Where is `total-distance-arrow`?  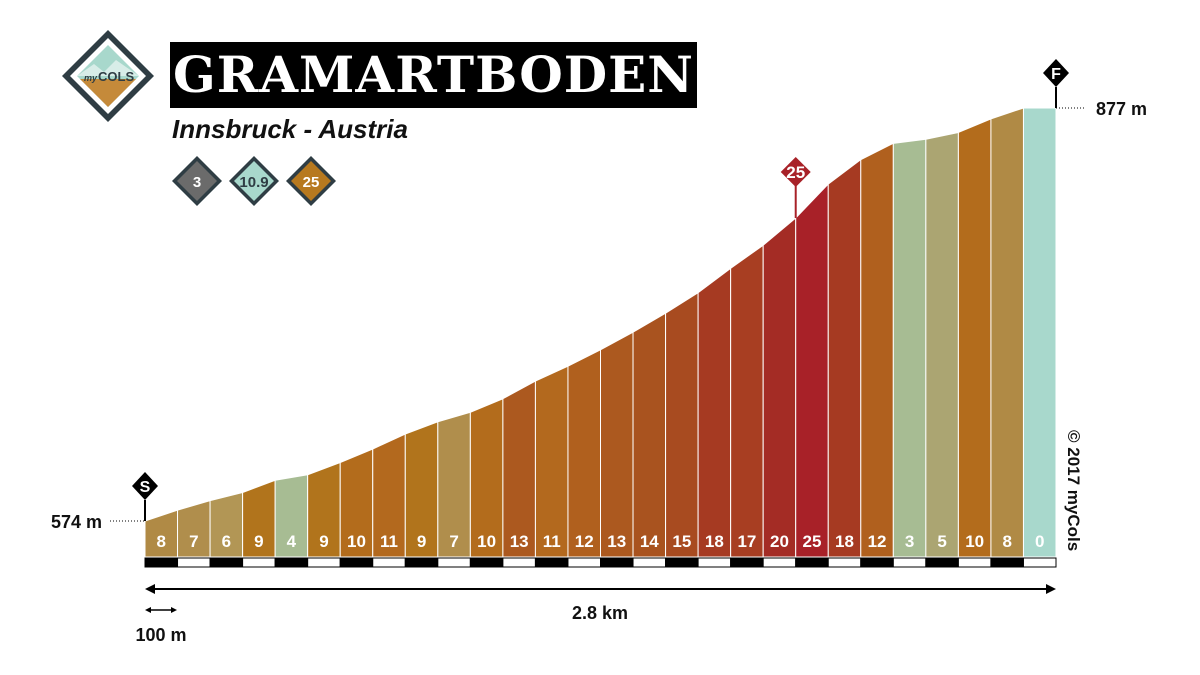 total-distance-arrow is located at coordinates (600, 589).